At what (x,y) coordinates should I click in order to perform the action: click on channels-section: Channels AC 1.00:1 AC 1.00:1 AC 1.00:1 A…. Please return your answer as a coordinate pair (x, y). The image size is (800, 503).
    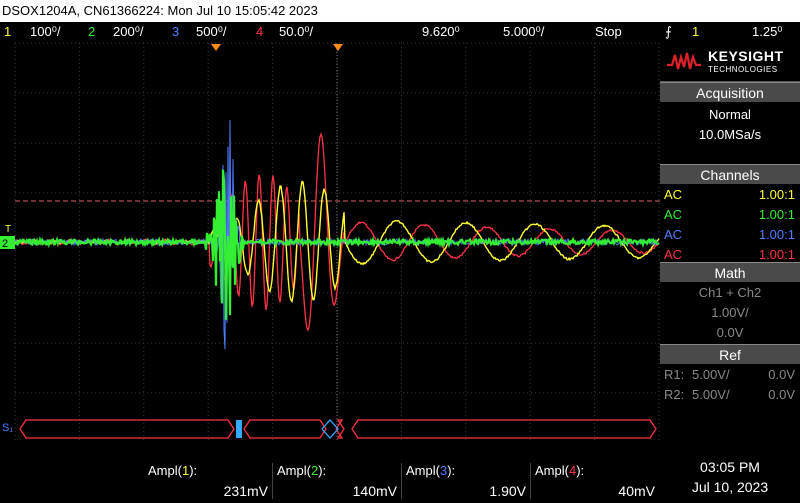
    Looking at the image, I should click on (730, 215).